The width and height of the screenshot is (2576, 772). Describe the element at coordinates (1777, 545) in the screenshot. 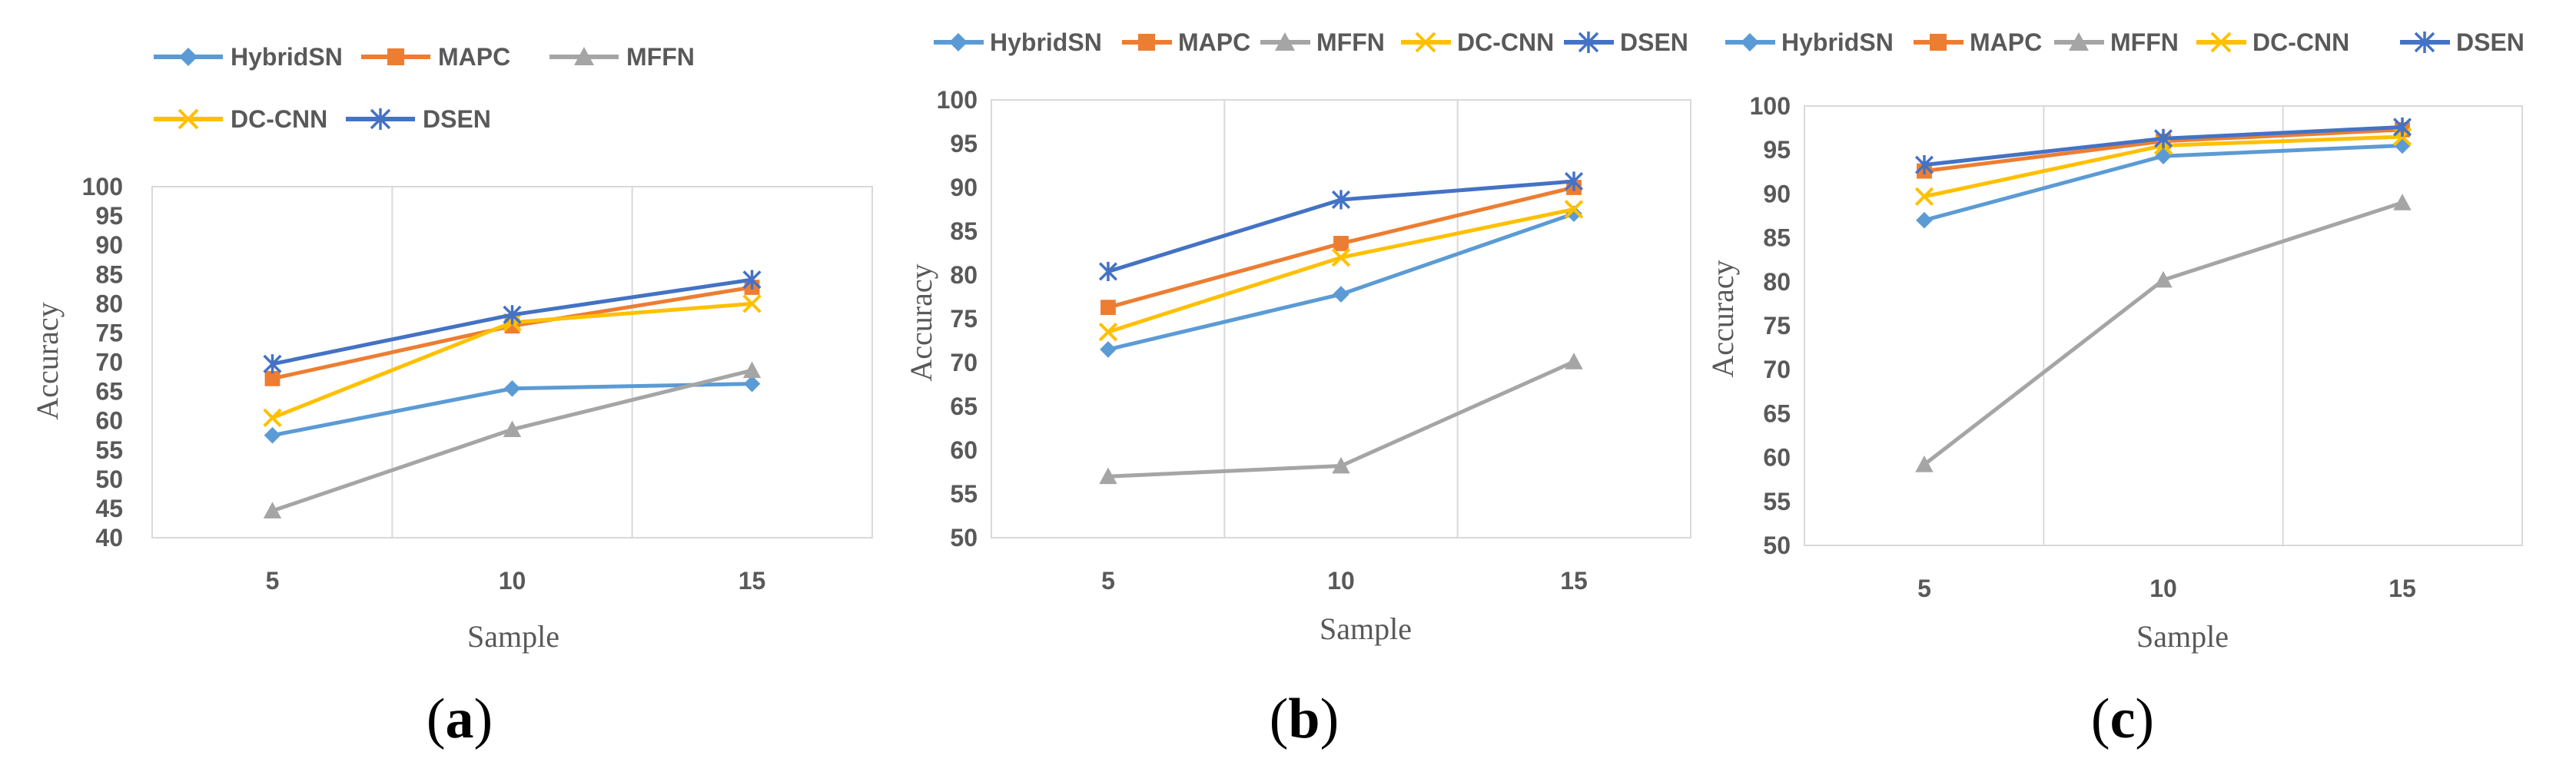

I see `y-tick-label: 50` at that location.